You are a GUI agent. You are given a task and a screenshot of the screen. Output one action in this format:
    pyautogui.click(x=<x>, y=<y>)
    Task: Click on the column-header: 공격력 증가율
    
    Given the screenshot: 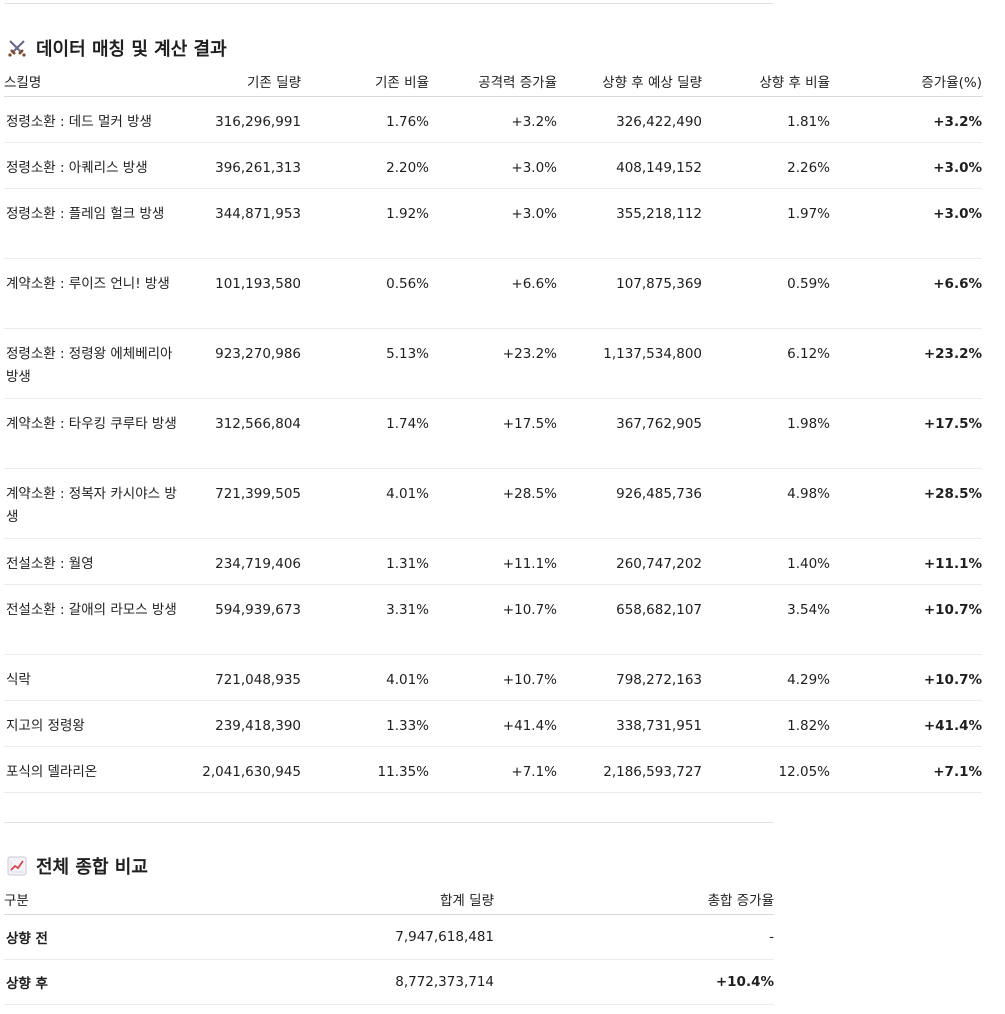 What is the action you would take?
    pyautogui.click(x=493, y=81)
    